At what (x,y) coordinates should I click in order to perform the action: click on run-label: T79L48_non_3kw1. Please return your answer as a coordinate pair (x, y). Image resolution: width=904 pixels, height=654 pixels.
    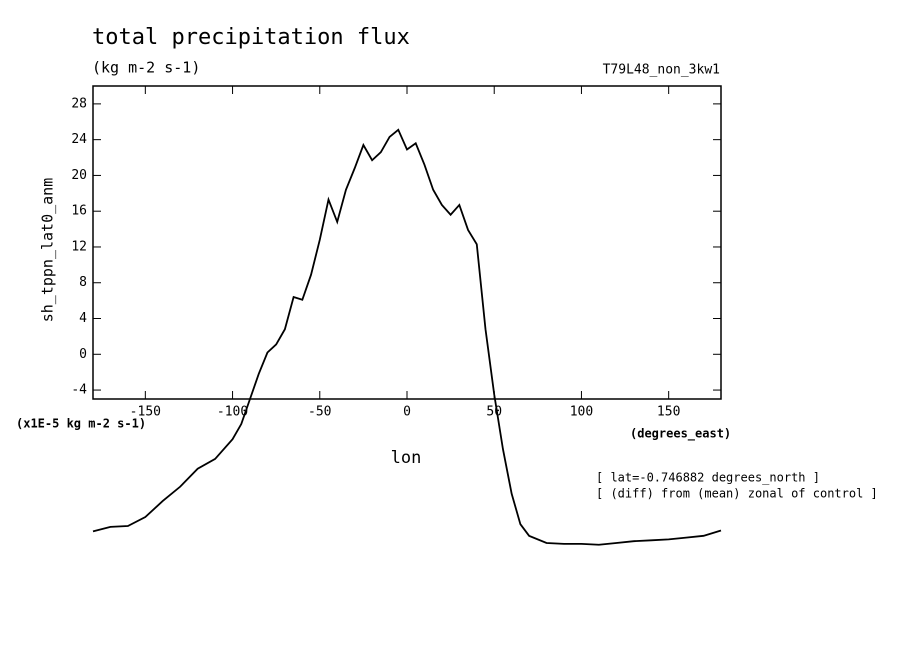
    Looking at the image, I should click on (661, 70).